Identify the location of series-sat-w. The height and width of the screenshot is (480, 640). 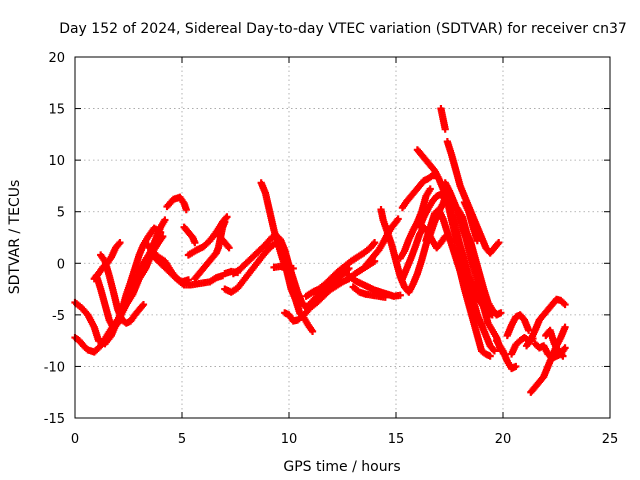
(382, 242).